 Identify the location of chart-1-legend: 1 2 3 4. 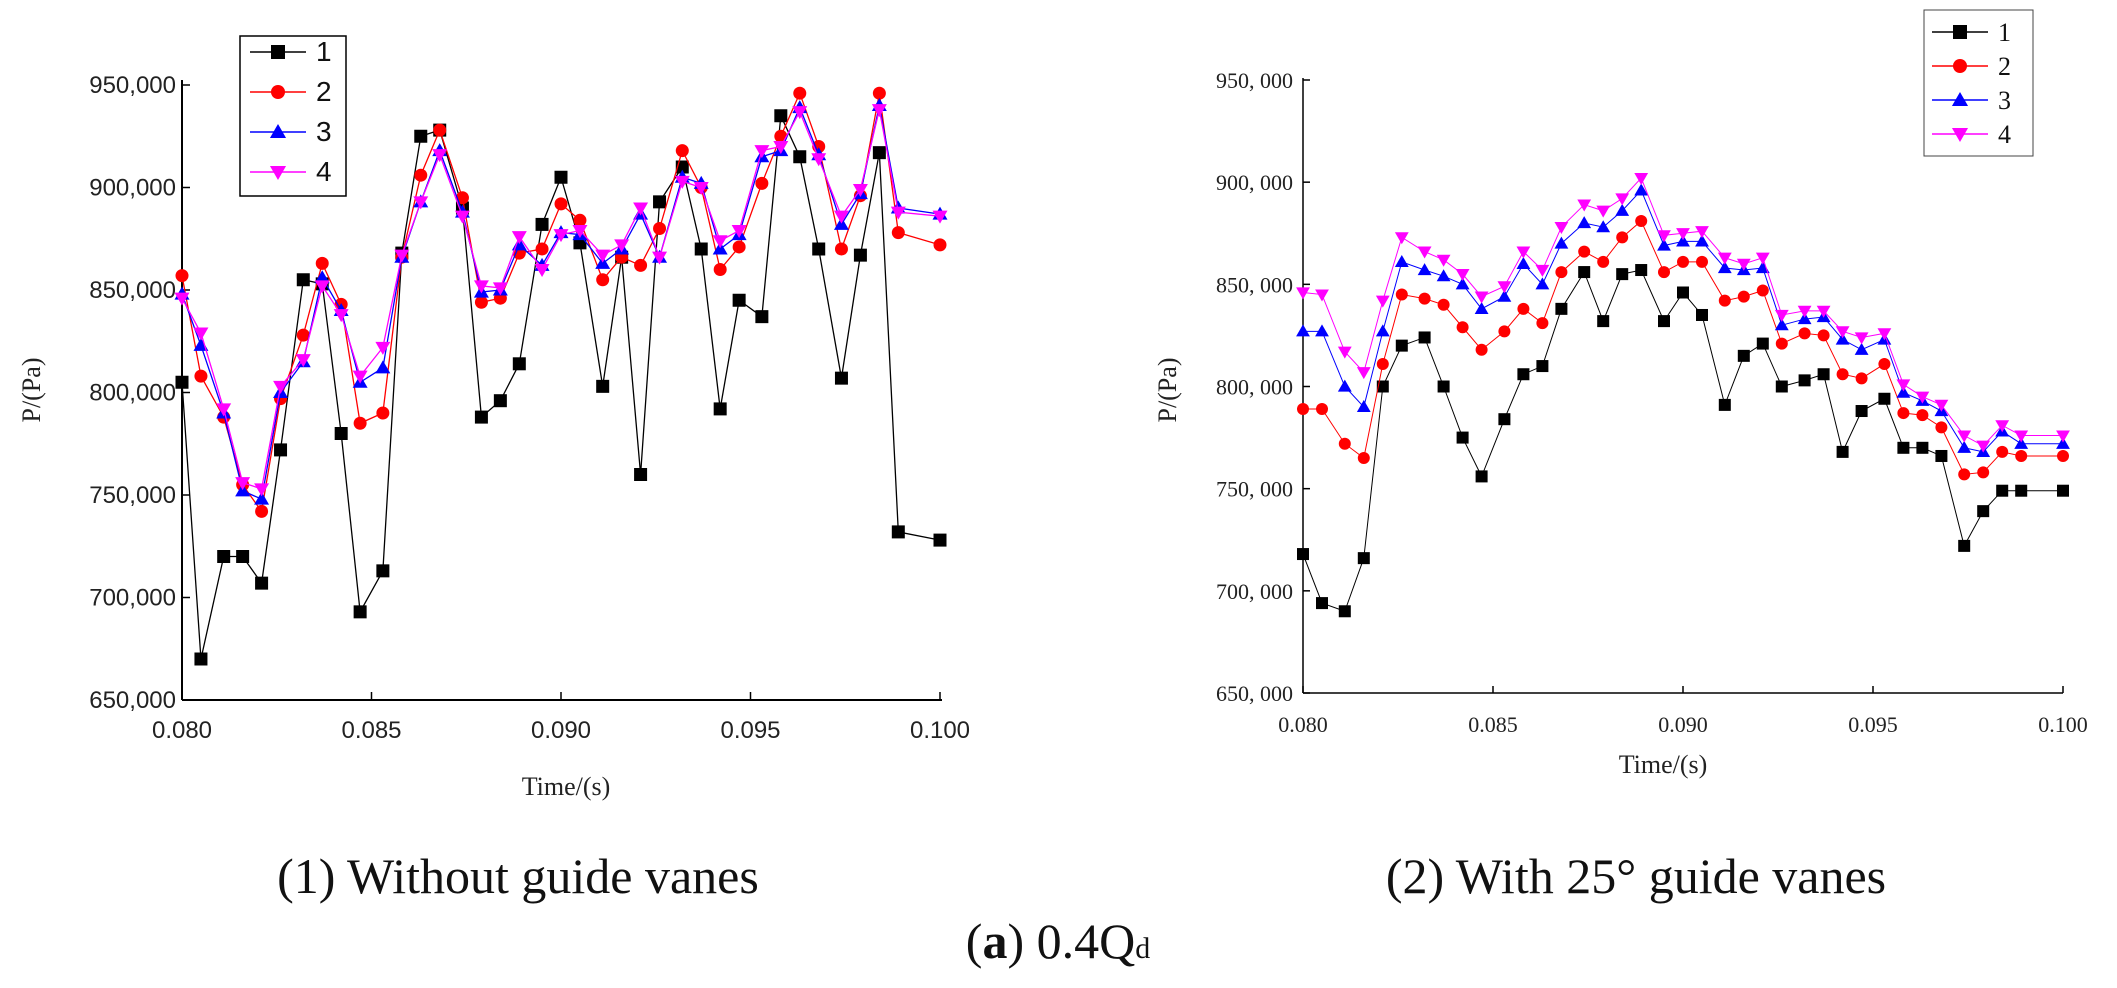
(293, 116).